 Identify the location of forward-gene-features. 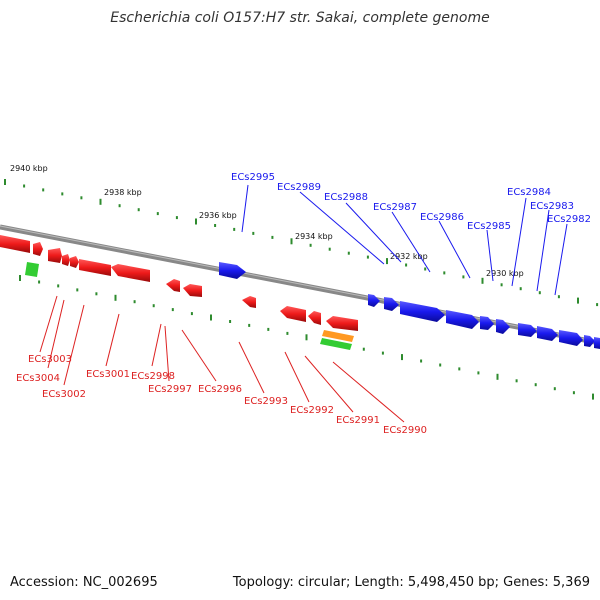
(409, 305).